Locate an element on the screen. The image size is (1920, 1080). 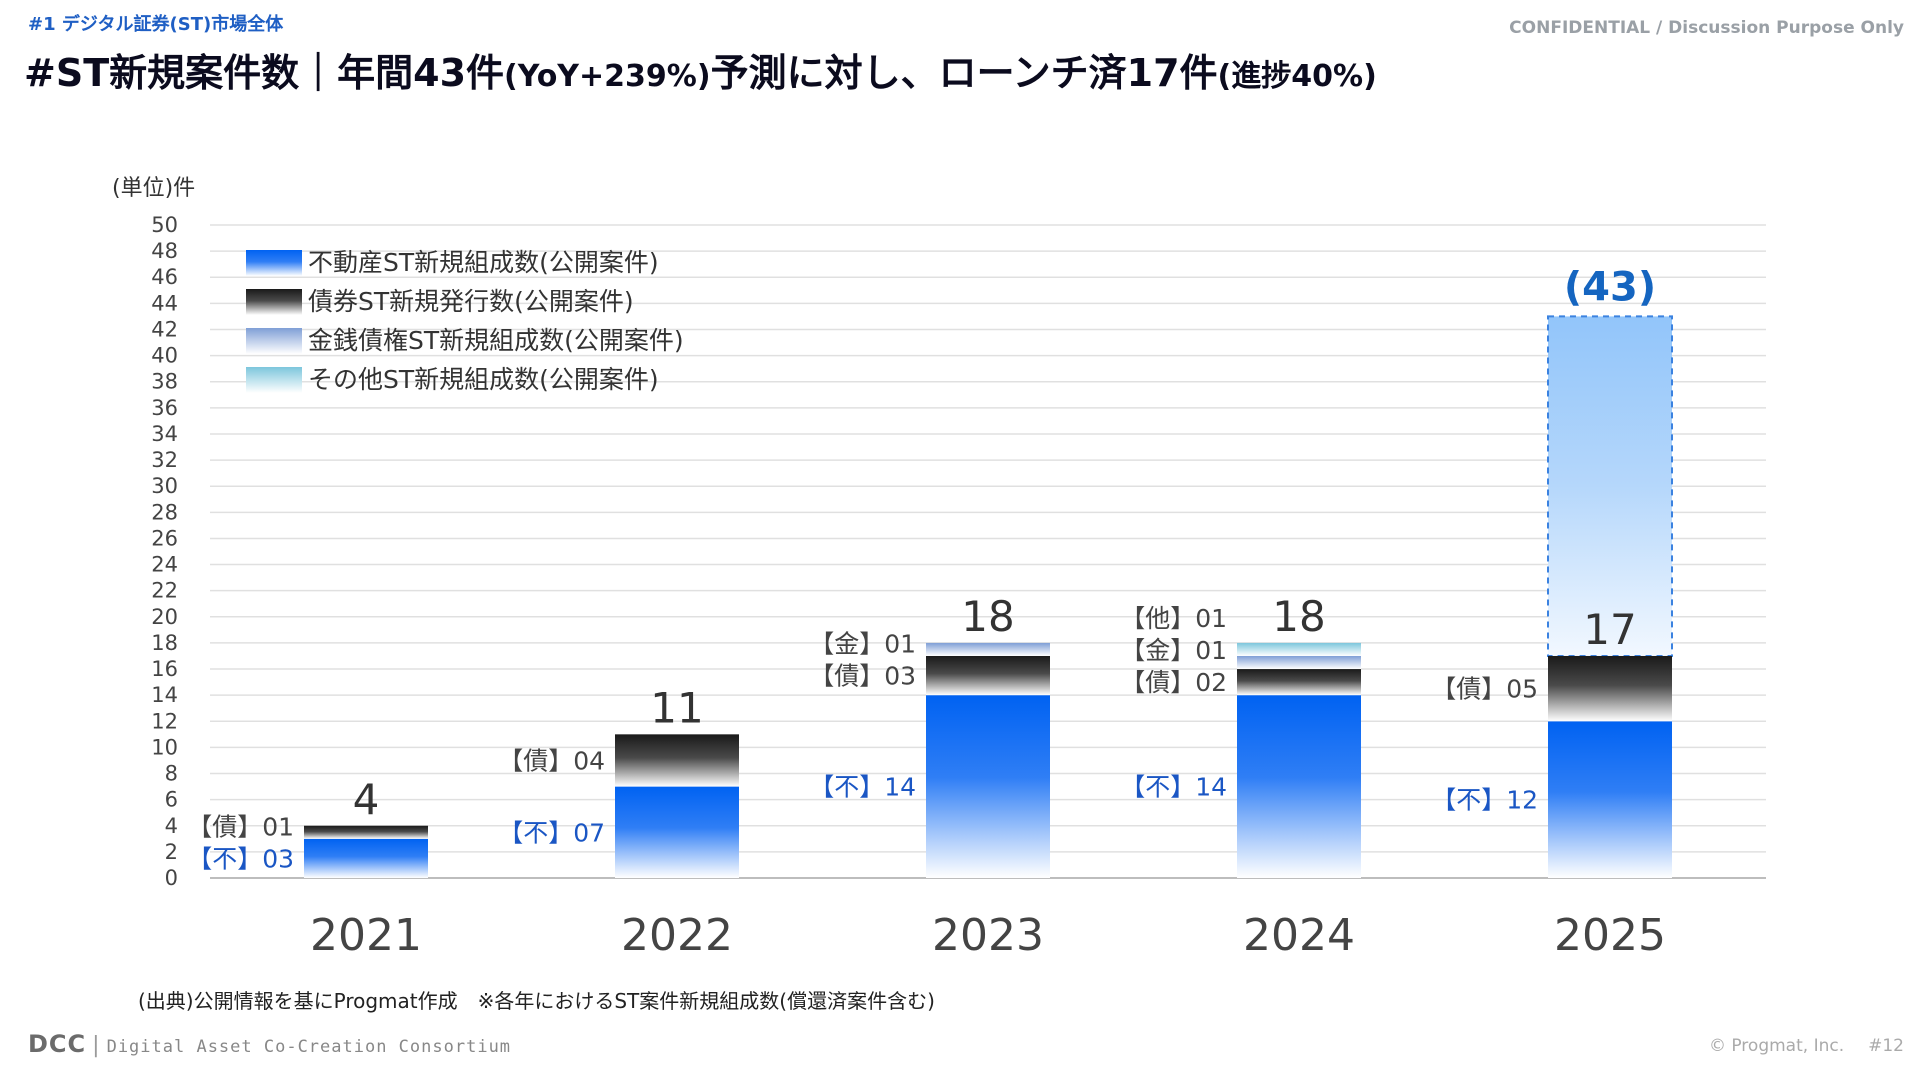
x-axis-ticks: 2021 2022 2023 2024 2025 is located at coordinates (988, 935).